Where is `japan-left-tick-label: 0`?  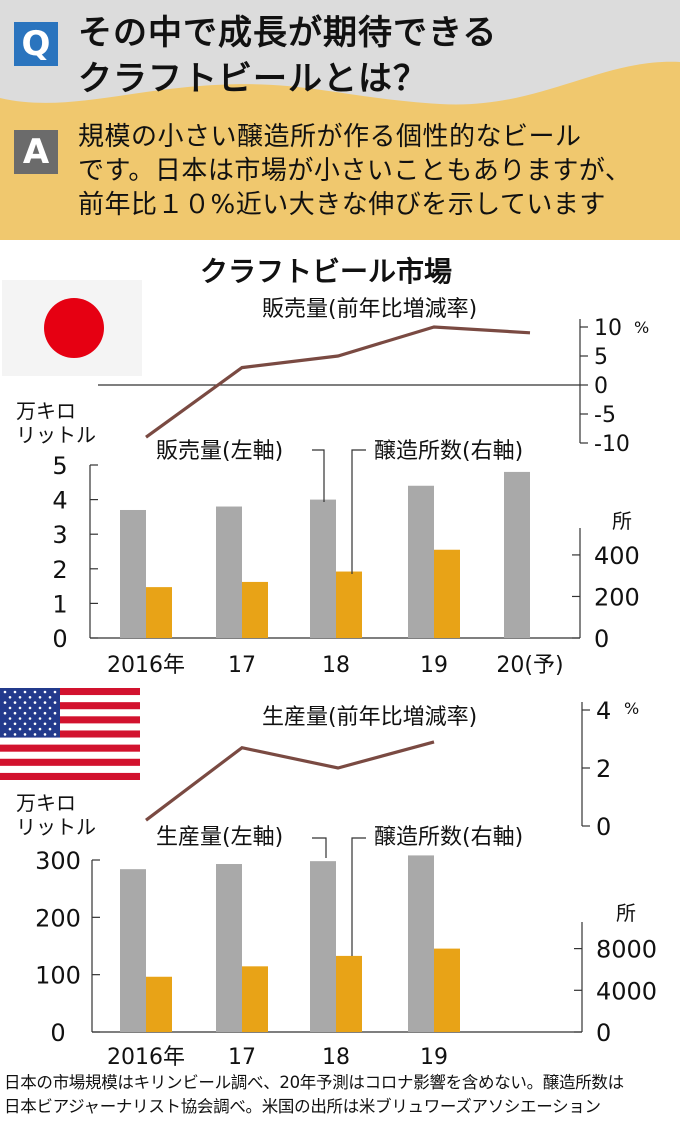
japan-left-tick-label: 0 is located at coordinates (59, 639).